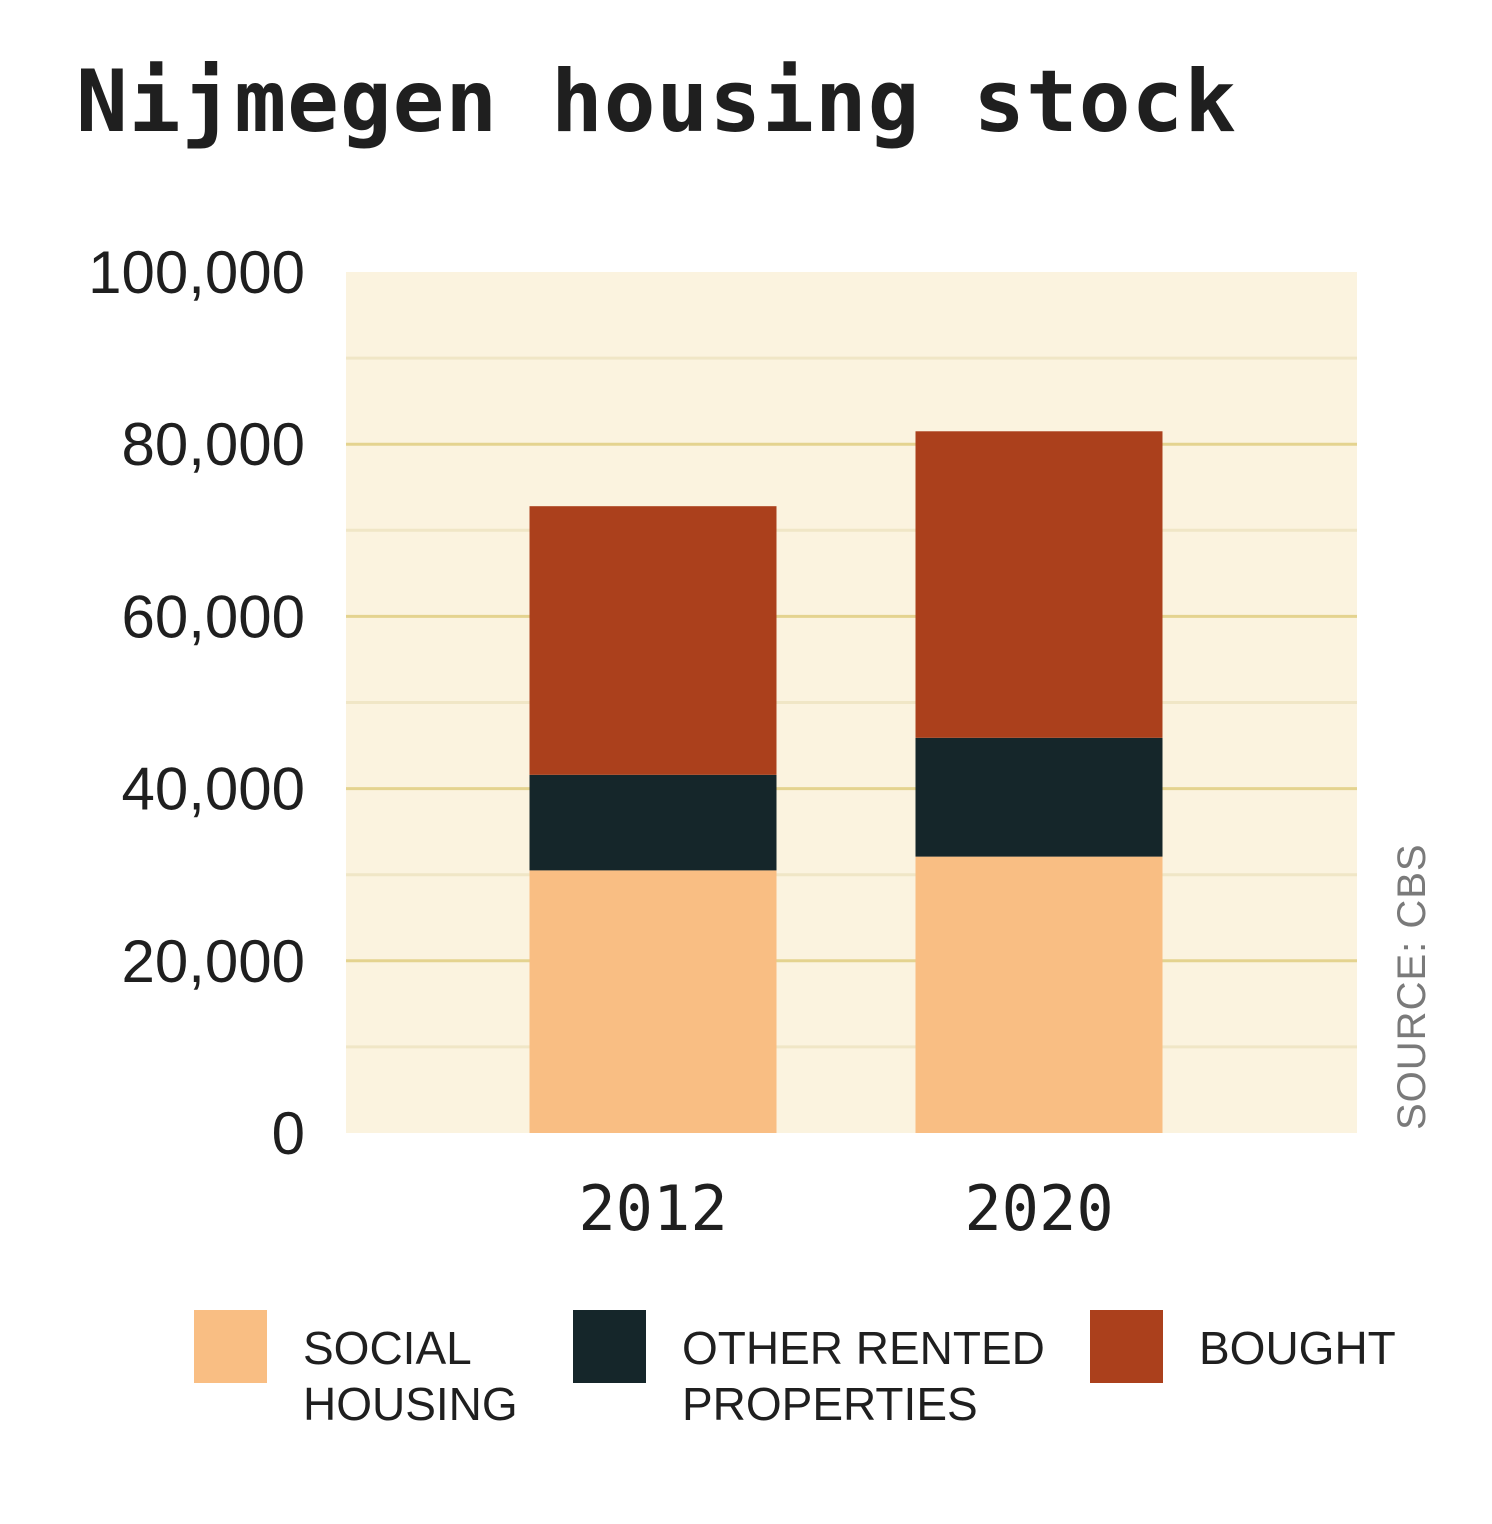 This screenshot has width=1492, height=1524. I want to click on y-tick-label: 20,000, so click(213, 961).